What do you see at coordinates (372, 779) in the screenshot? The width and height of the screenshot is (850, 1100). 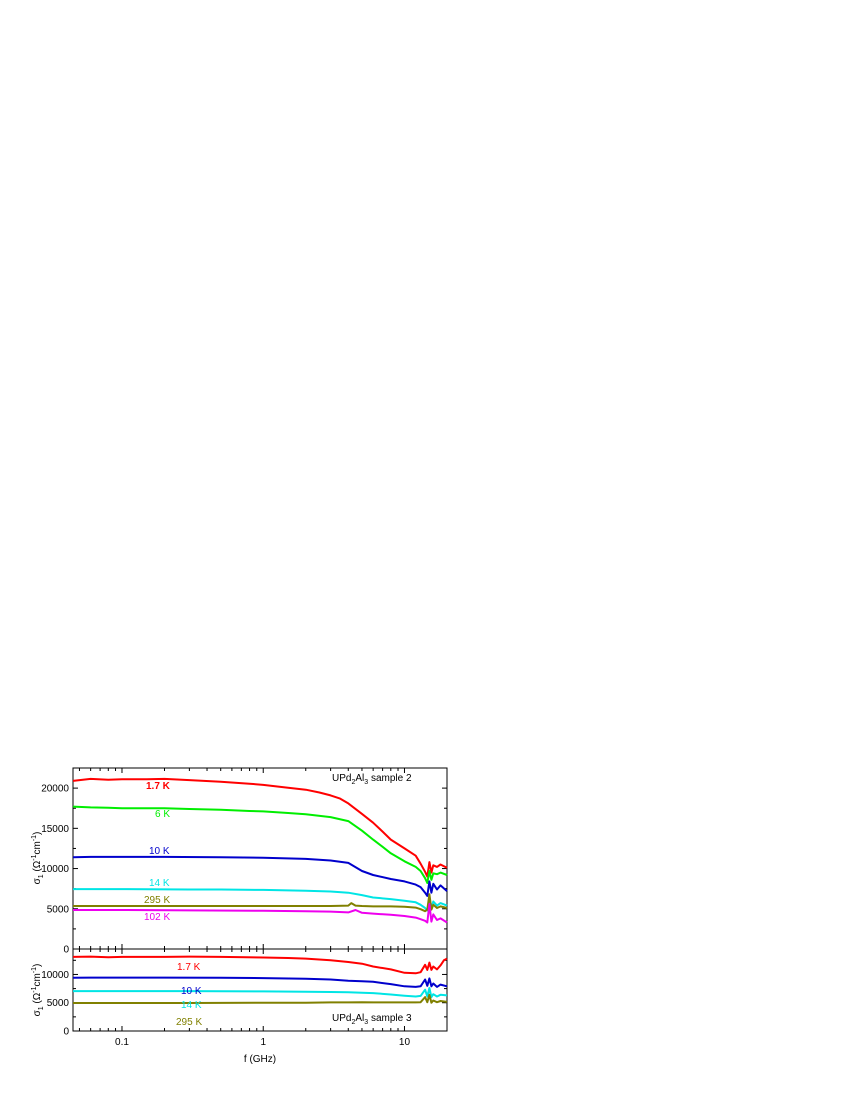 I see `top-panel-title: UPd2Al3 sample 2` at bounding box center [372, 779].